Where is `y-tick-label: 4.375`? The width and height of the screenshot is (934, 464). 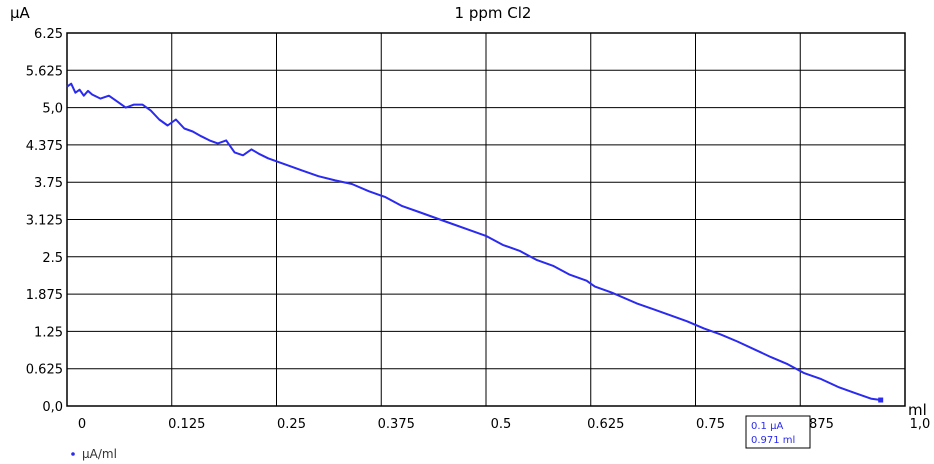 y-tick-label: 4.375 is located at coordinates (44, 146).